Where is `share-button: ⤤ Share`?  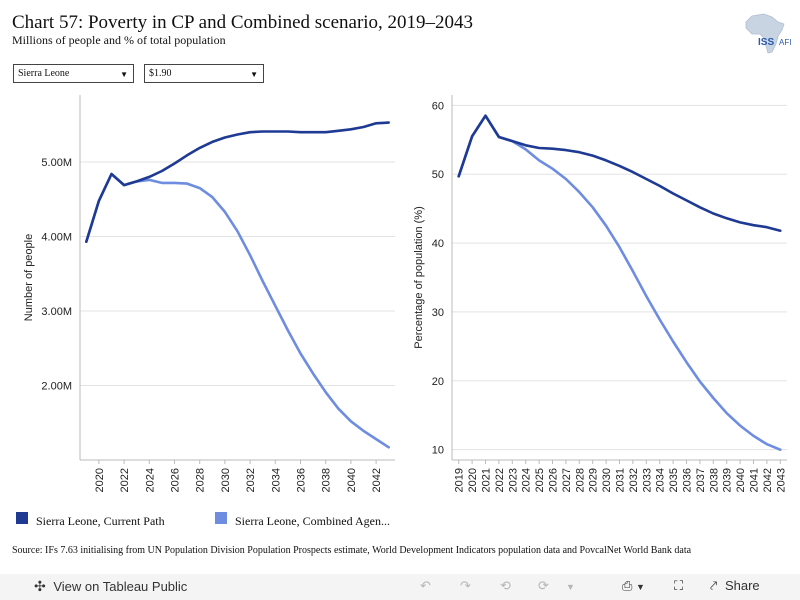
share-button: ⤤ Share is located at coordinates (735, 585).